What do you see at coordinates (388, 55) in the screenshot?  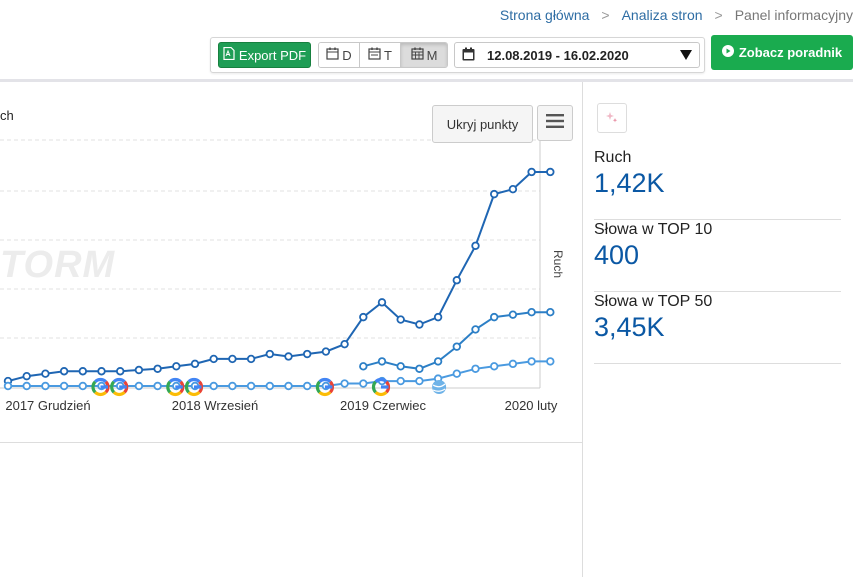 I see `period-week-label: T` at bounding box center [388, 55].